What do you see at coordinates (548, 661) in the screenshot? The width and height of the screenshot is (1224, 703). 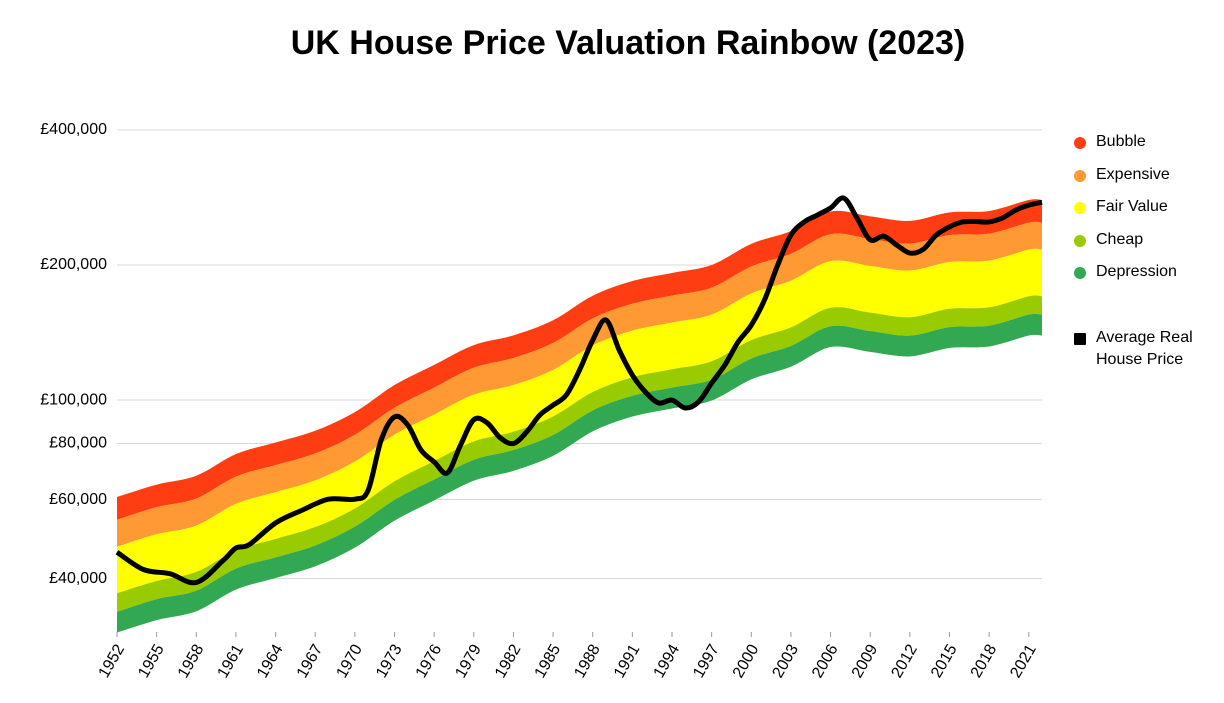 I see `x-tick-label: 1985` at bounding box center [548, 661].